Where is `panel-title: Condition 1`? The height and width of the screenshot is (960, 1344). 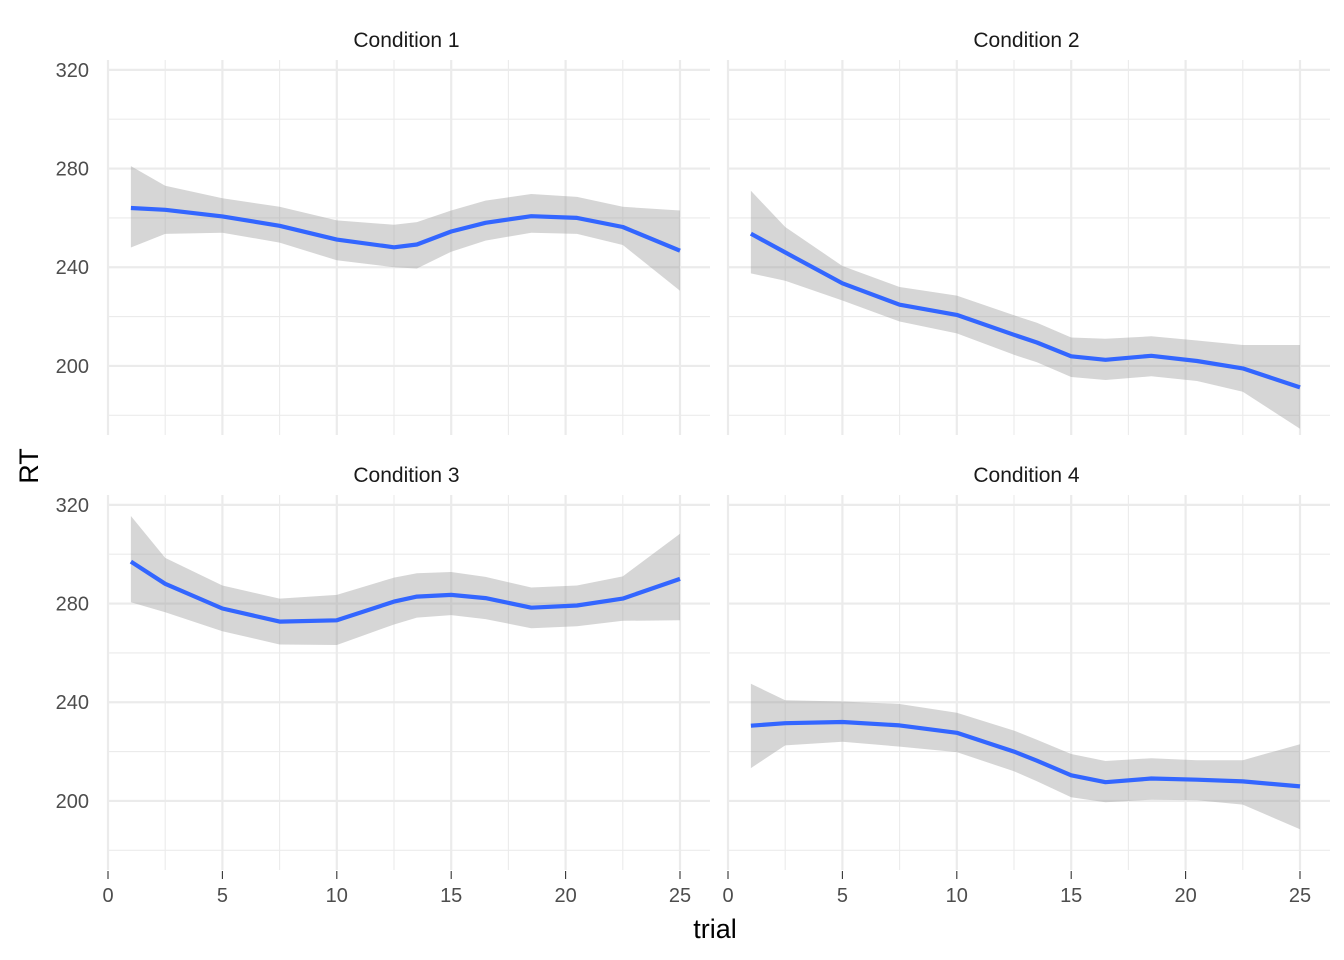 panel-title: Condition 1 is located at coordinates (406, 40).